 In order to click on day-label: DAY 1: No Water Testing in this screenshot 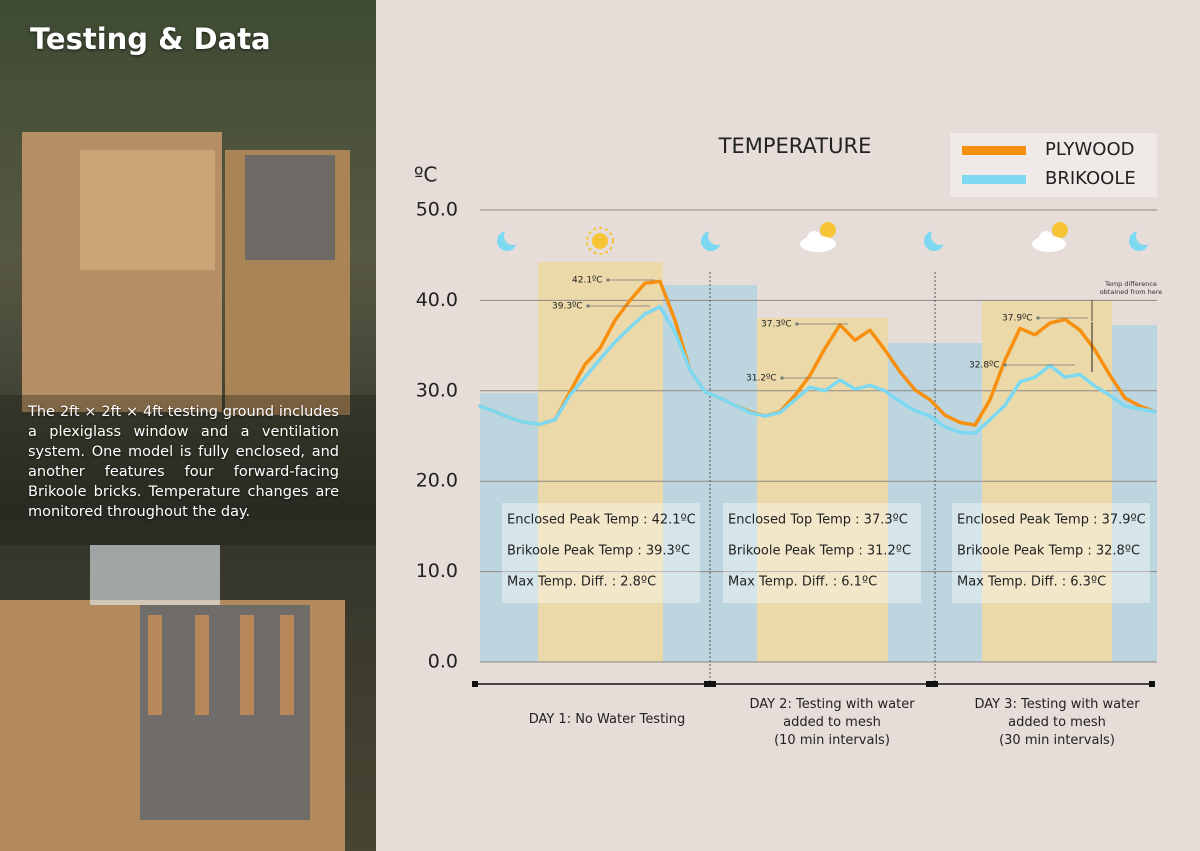, I will do `click(607, 720)`.